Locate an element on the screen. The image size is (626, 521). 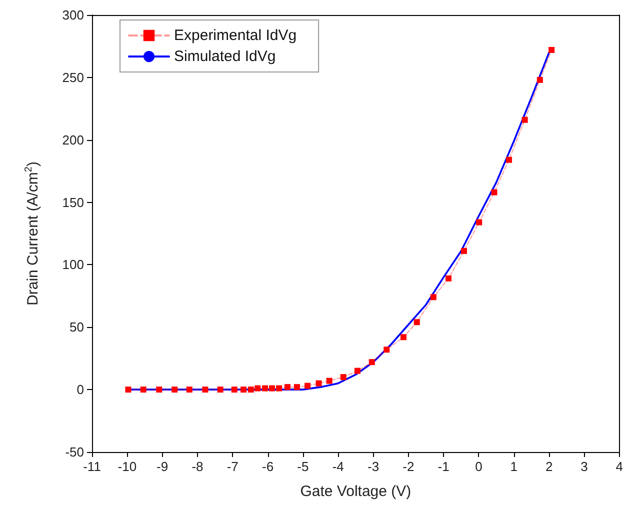
y-tick-label: 0 is located at coordinates (80, 390).